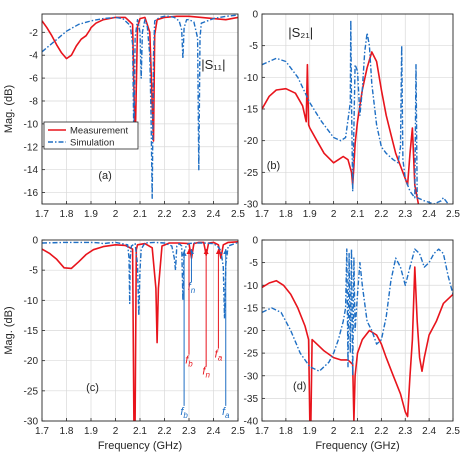 The width and height of the screenshot is (474, 464). What do you see at coordinates (357, 446) in the screenshot?
I see `x-axis-label: Frequency (GHz)` at bounding box center [357, 446].